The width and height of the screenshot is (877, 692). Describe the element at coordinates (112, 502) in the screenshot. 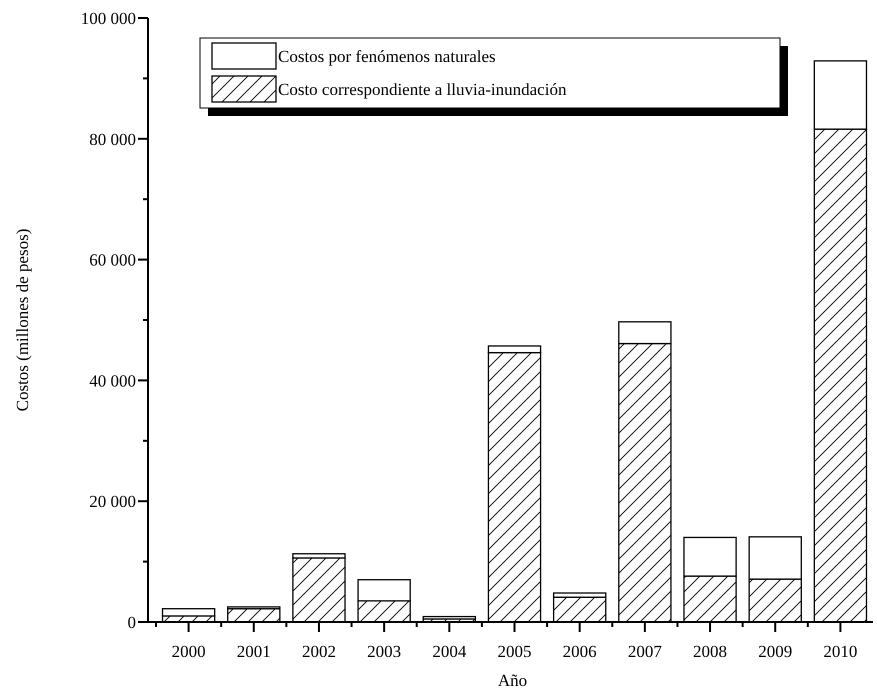

I see `y-tick-label: 20 000` at that location.